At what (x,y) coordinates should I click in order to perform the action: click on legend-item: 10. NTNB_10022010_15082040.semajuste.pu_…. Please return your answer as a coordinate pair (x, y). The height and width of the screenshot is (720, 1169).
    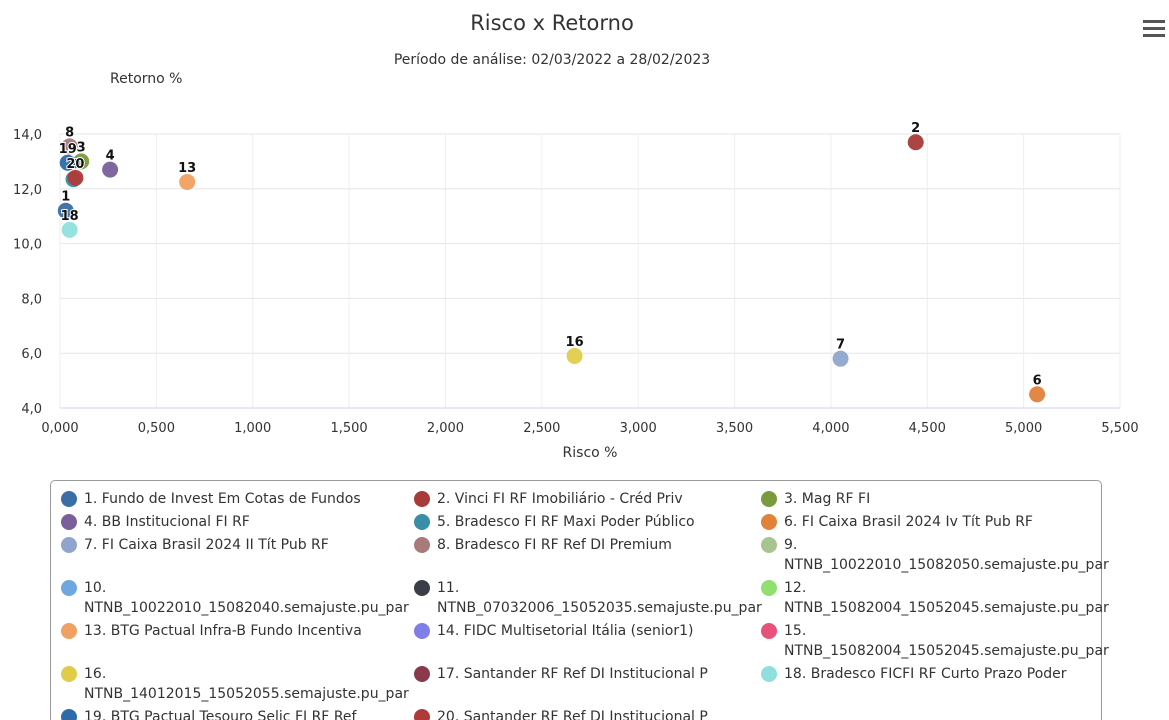
    Looking at the image, I should click on (237, 598).